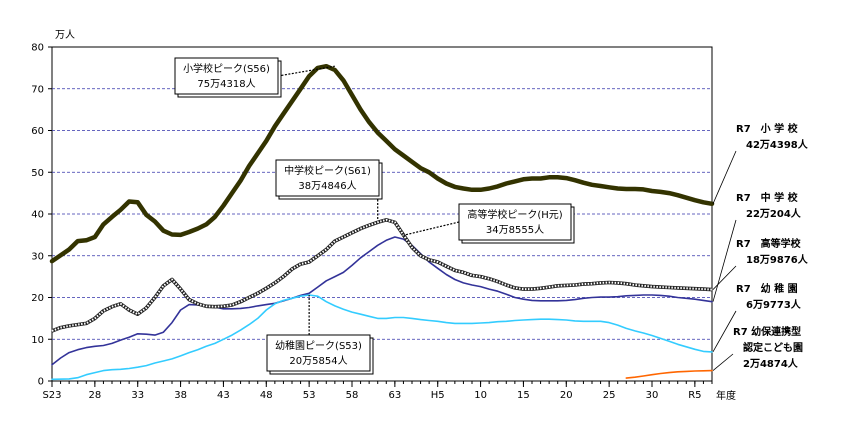  What do you see at coordinates (514, 214) in the screenshot?
I see `callout-title: 高等学校ピーク(H元)` at bounding box center [514, 214].